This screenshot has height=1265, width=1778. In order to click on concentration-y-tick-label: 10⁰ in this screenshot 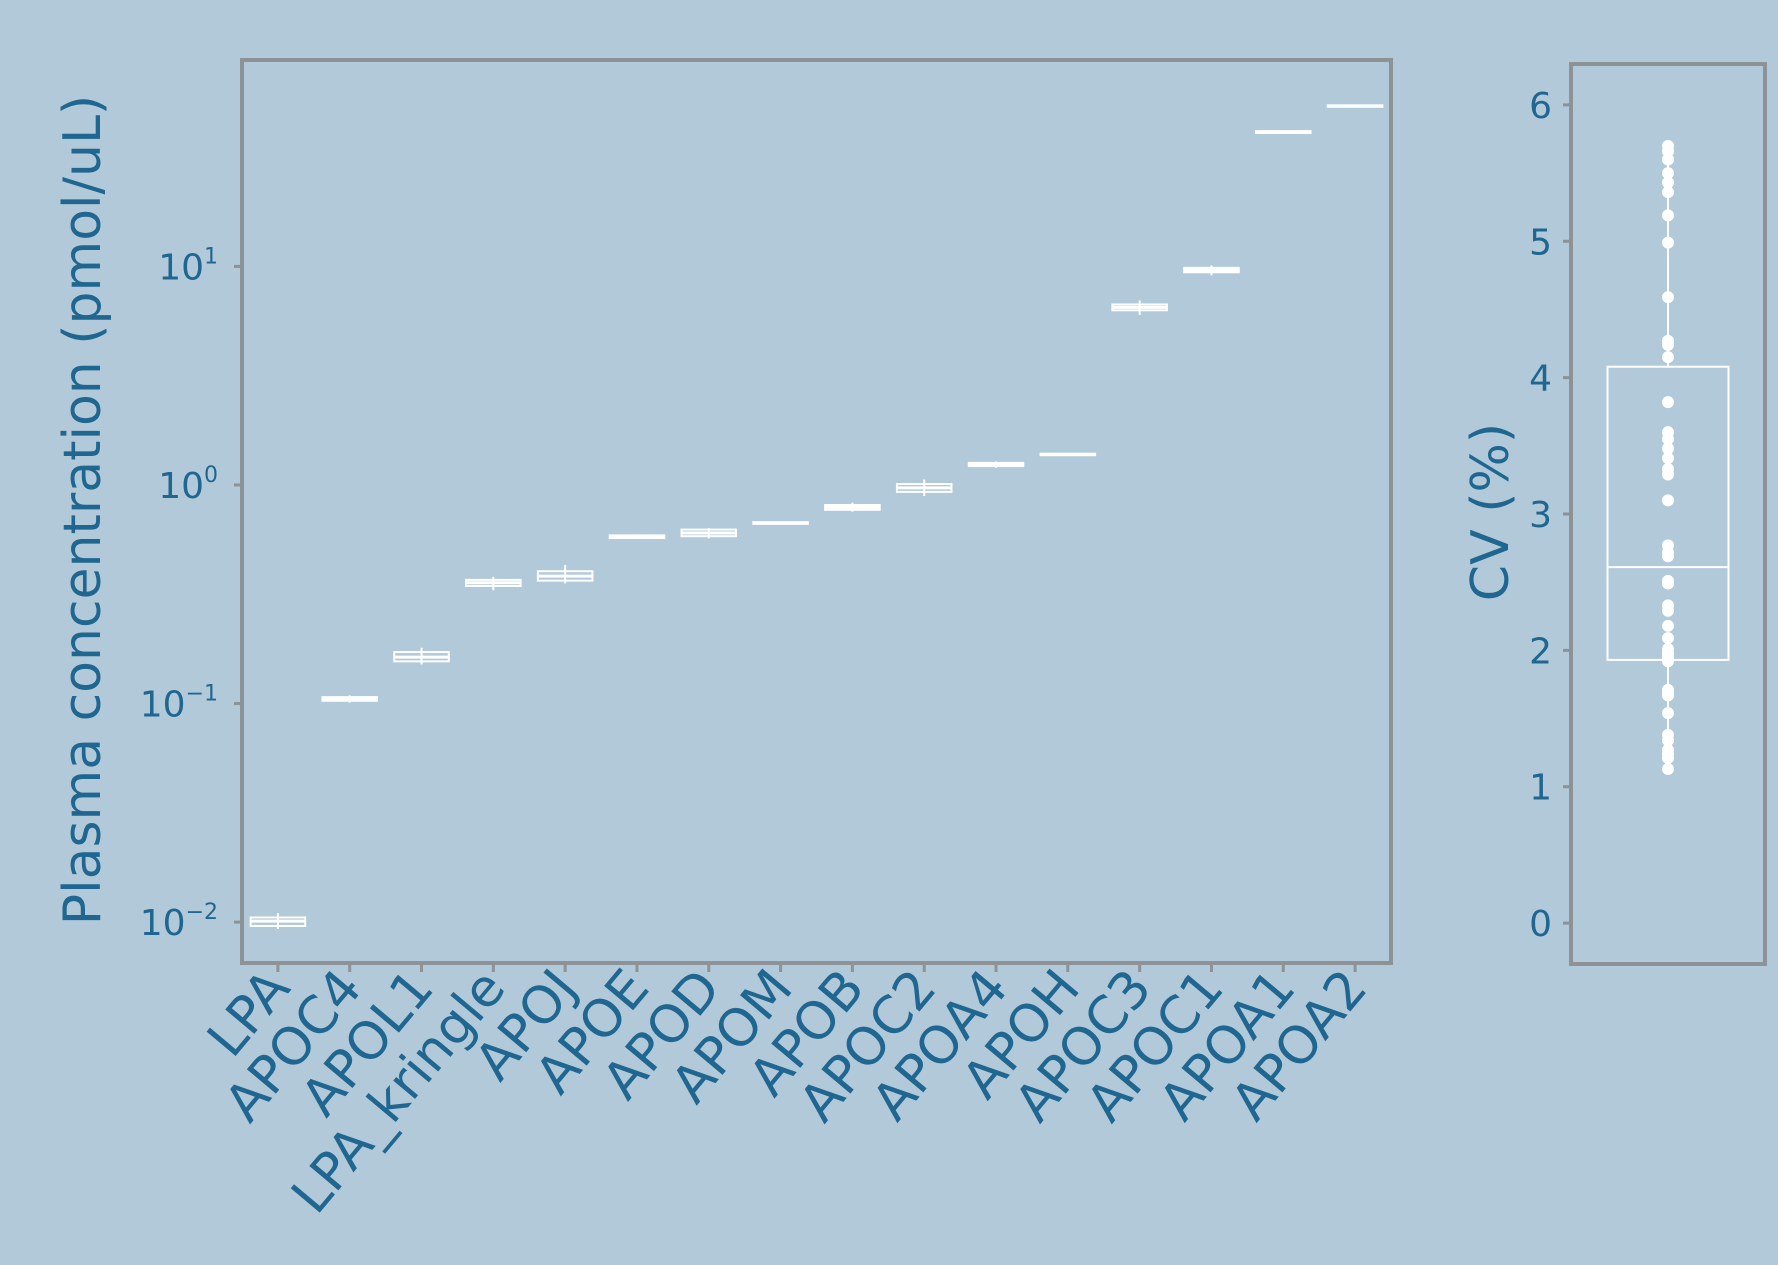, I will do `click(188, 485)`.